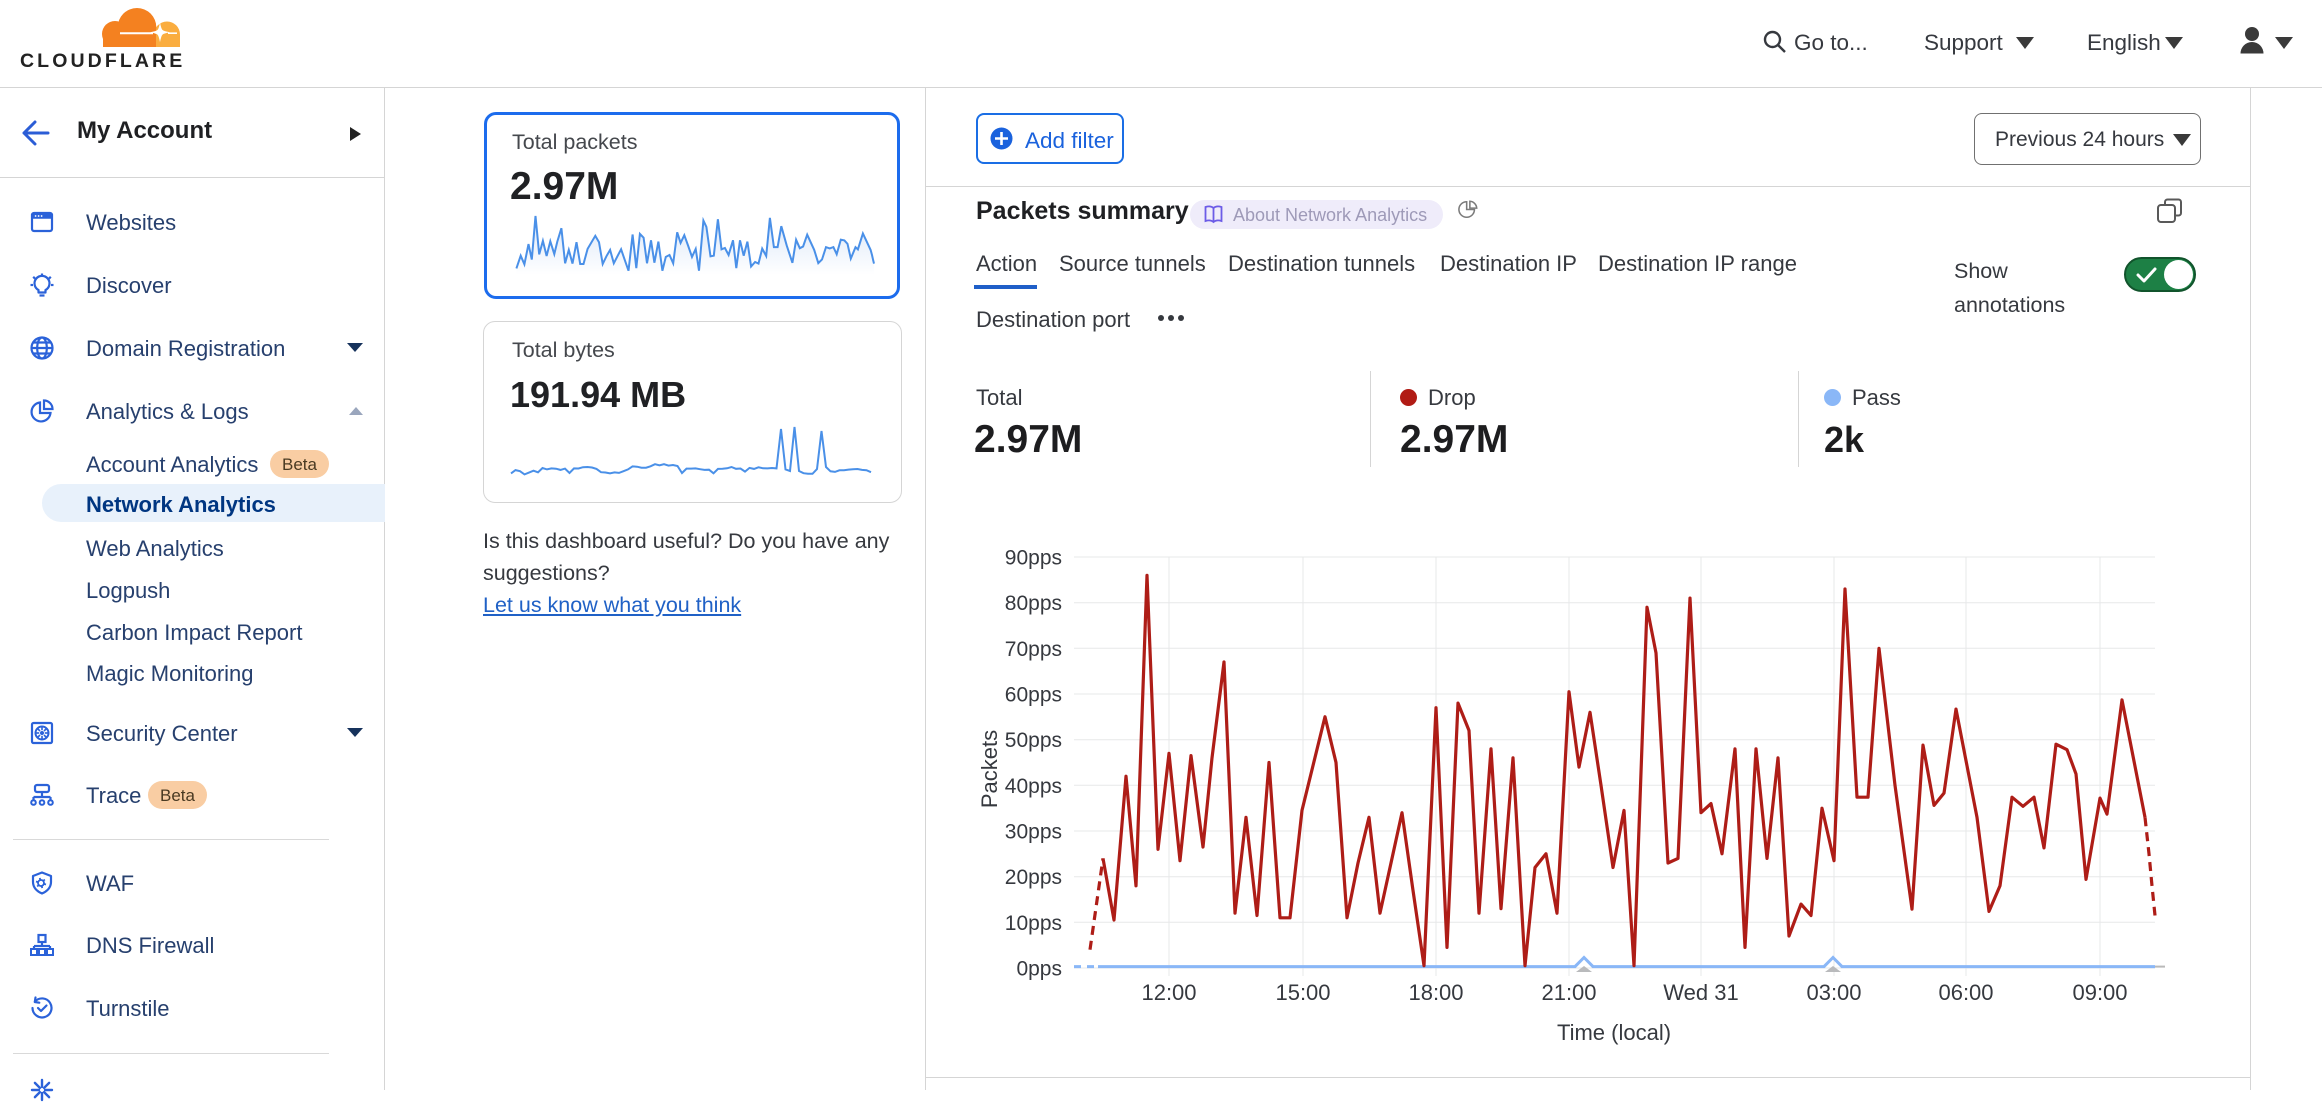 The height and width of the screenshot is (1102, 2322). I want to click on svg-text: 40pps, so click(1033, 786).